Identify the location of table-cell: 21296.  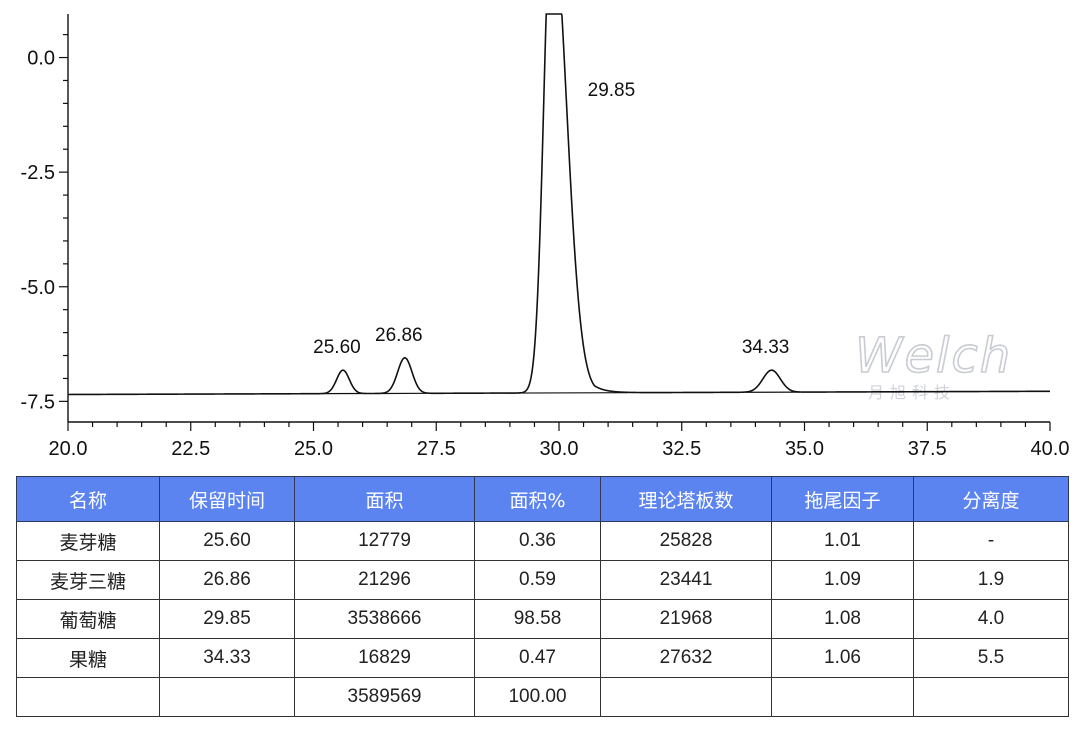
(384, 580).